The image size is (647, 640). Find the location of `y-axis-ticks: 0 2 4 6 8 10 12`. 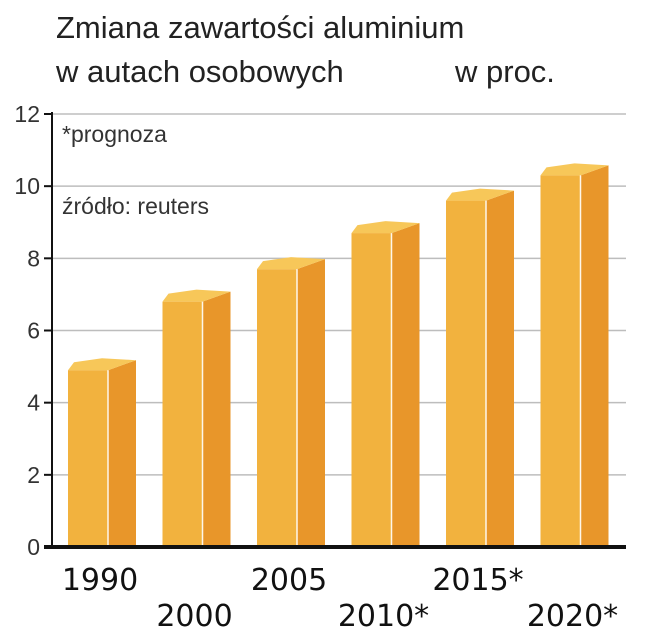

y-axis-ticks: 0 2 4 6 8 10 12 is located at coordinates (33, 330).